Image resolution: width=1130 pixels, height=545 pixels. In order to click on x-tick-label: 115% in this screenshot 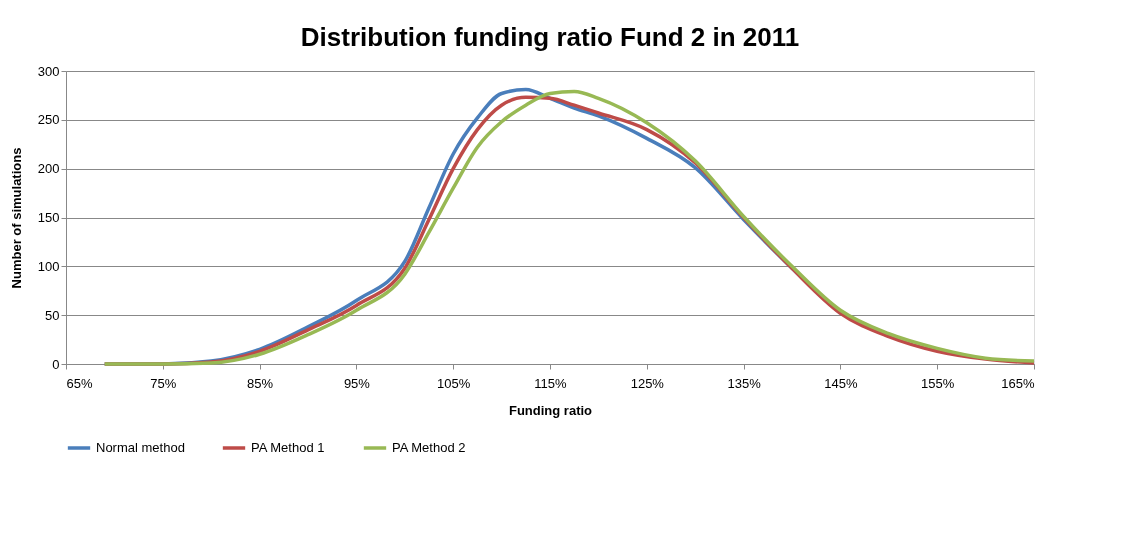, I will do `click(551, 383)`.